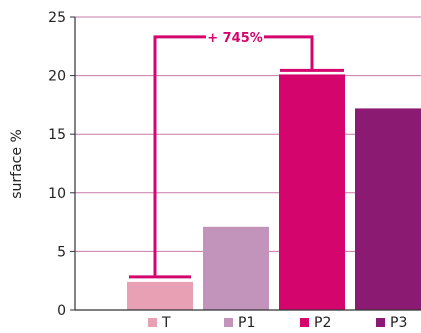  Describe the element at coordinates (57, 135) in the screenshot. I see `y-tick-label-15: 15` at that location.